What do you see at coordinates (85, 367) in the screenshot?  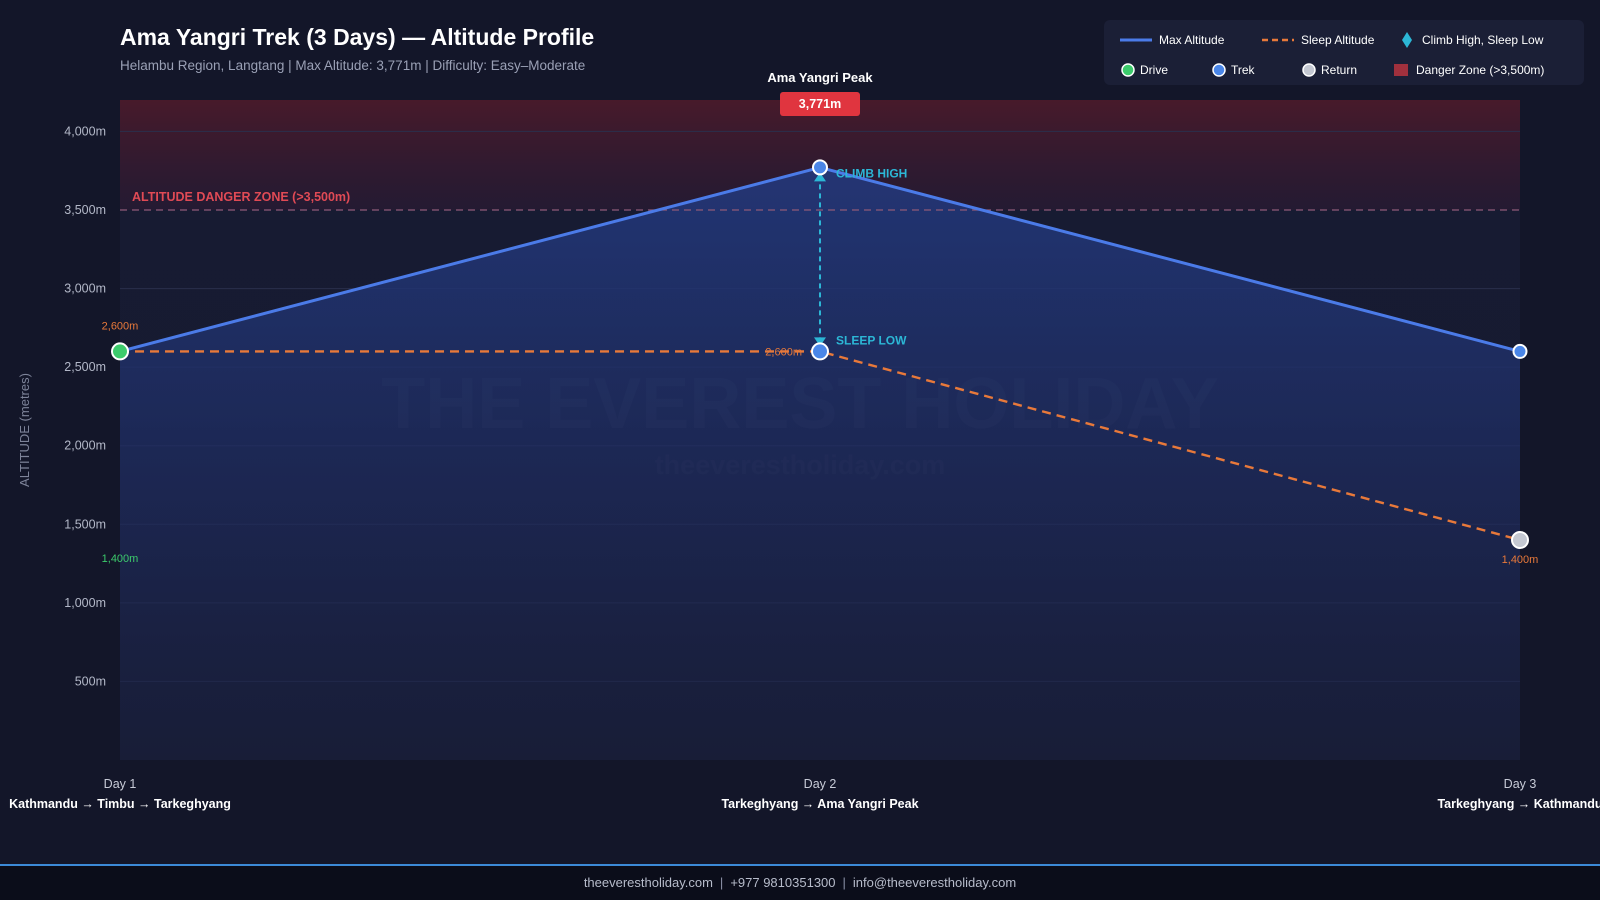 I see `y-tick-label: 2,500m` at bounding box center [85, 367].